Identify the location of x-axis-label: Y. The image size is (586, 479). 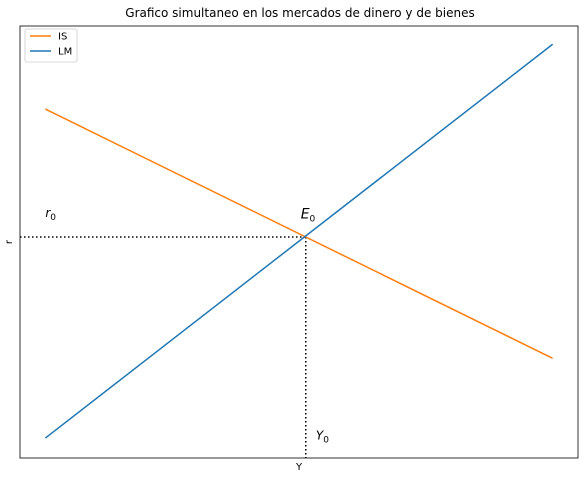
(299, 467).